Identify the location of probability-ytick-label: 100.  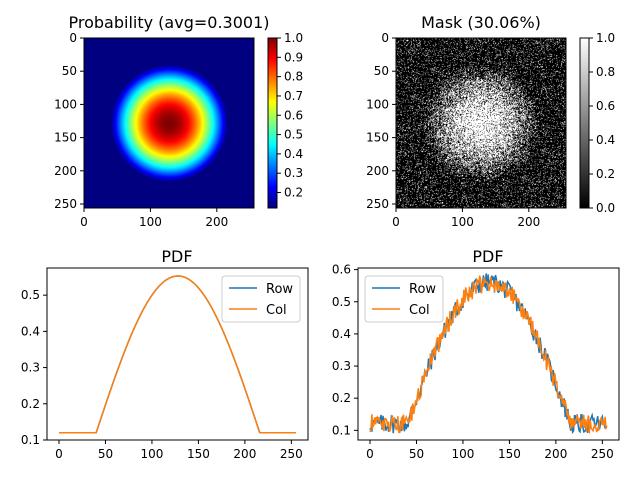
(65, 104).